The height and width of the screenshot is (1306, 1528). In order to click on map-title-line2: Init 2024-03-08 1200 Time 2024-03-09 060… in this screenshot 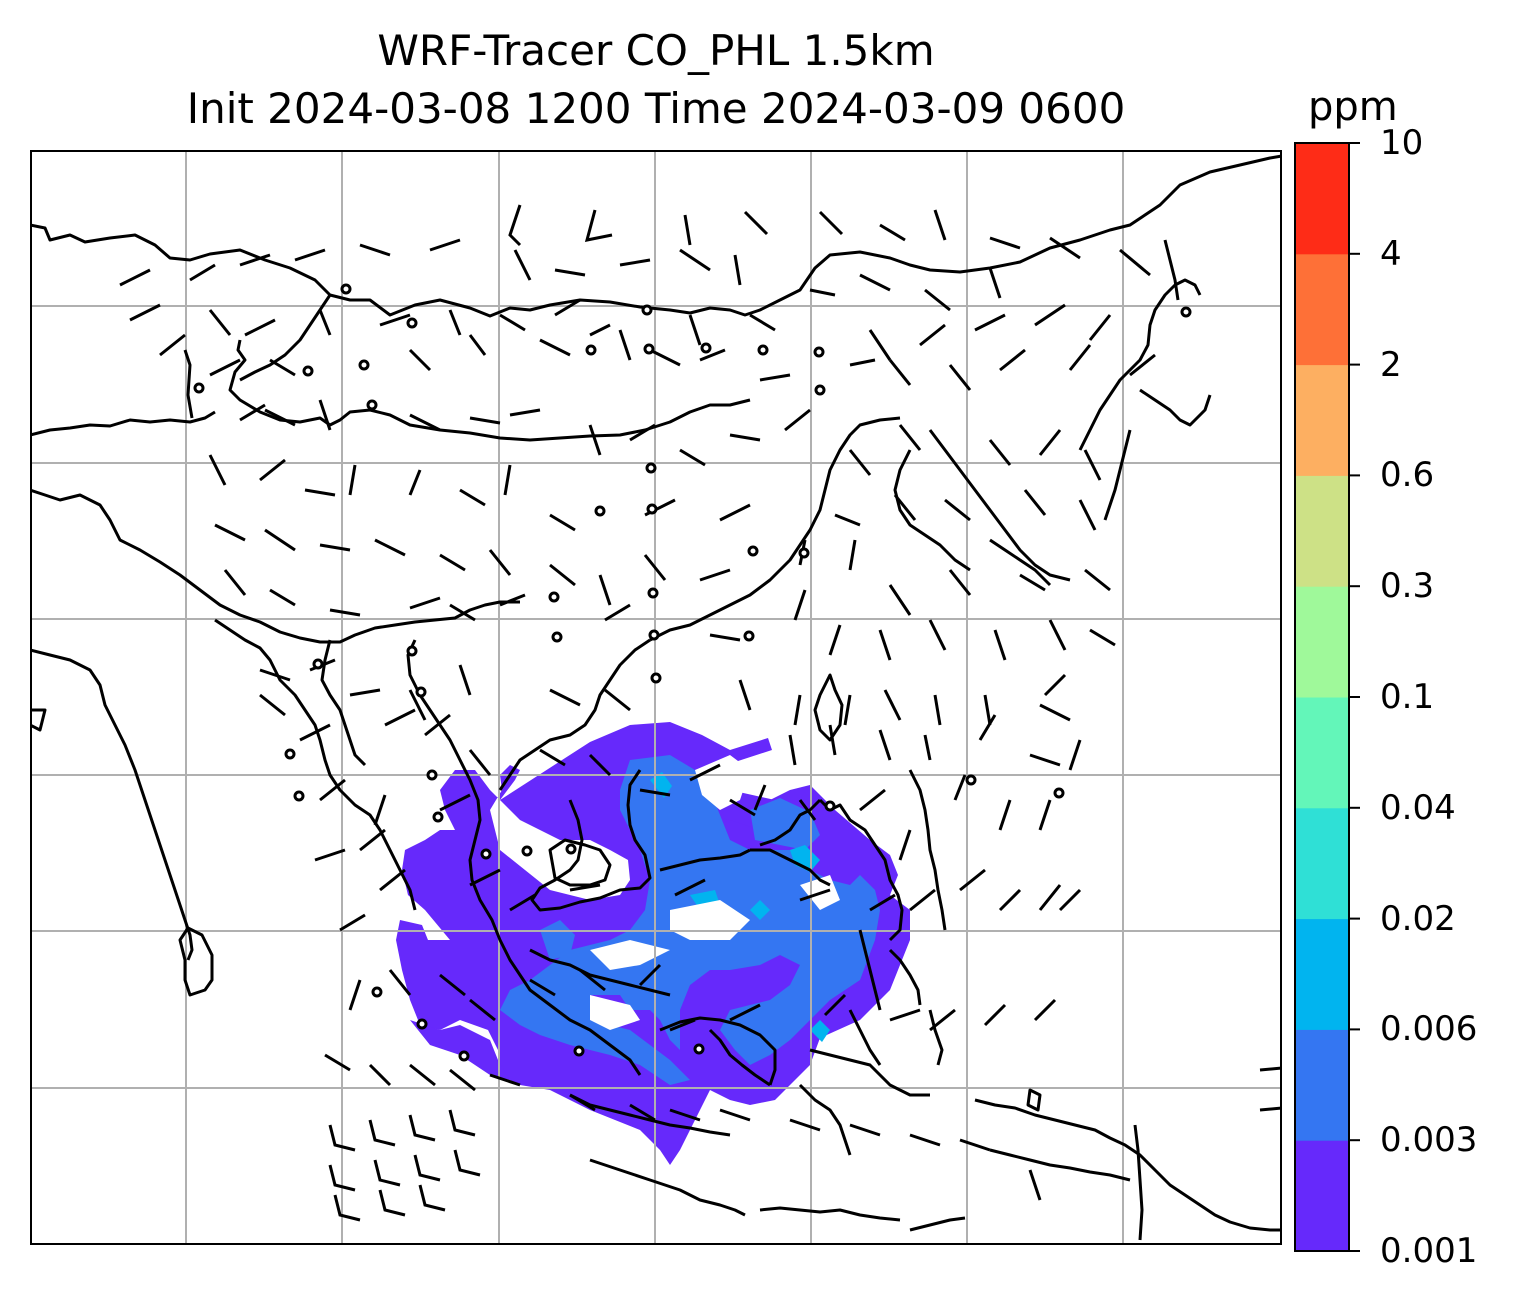, I will do `click(656, 108)`.